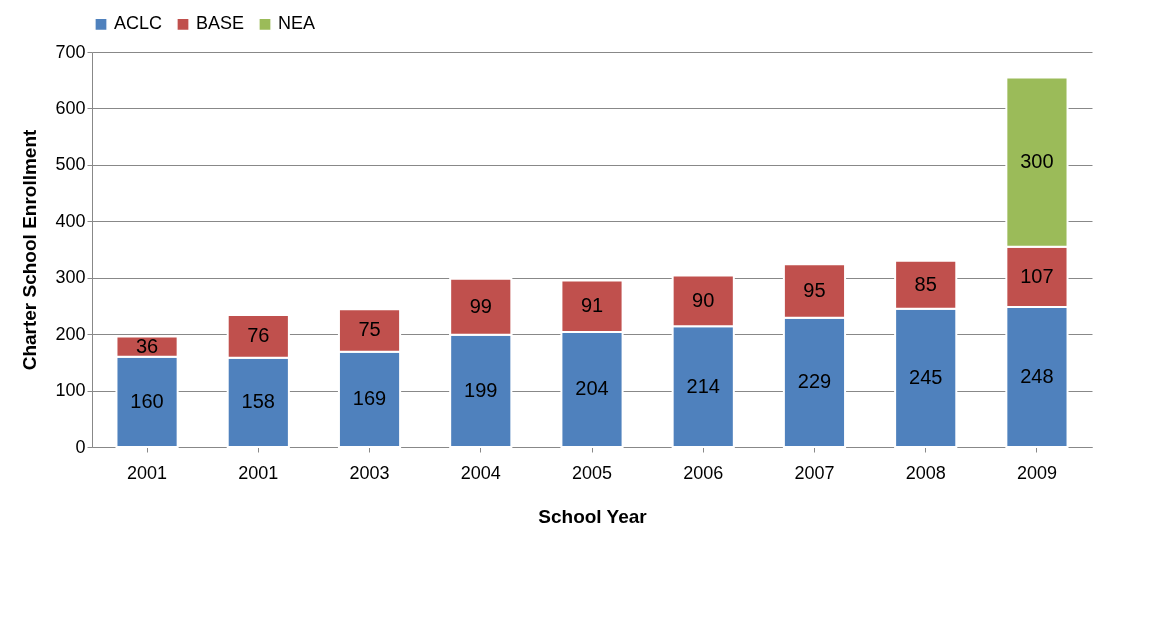 The width and height of the screenshot is (1151, 637). I want to click on data-label: 248, so click(1037, 376).